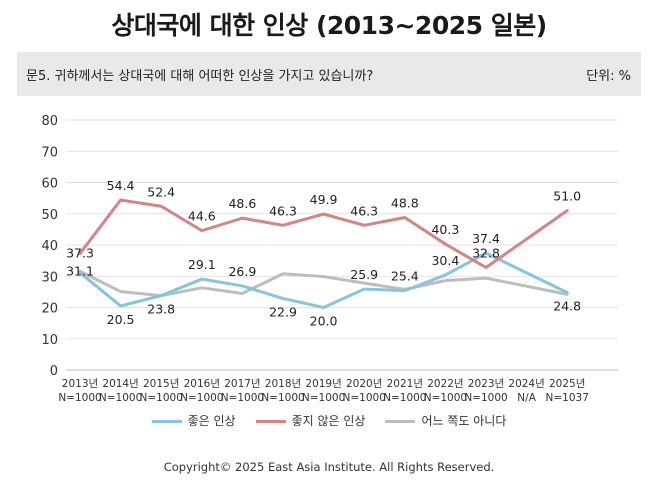  Describe the element at coordinates (120, 384) in the screenshot. I see `x-tick-label: 2014년` at that location.